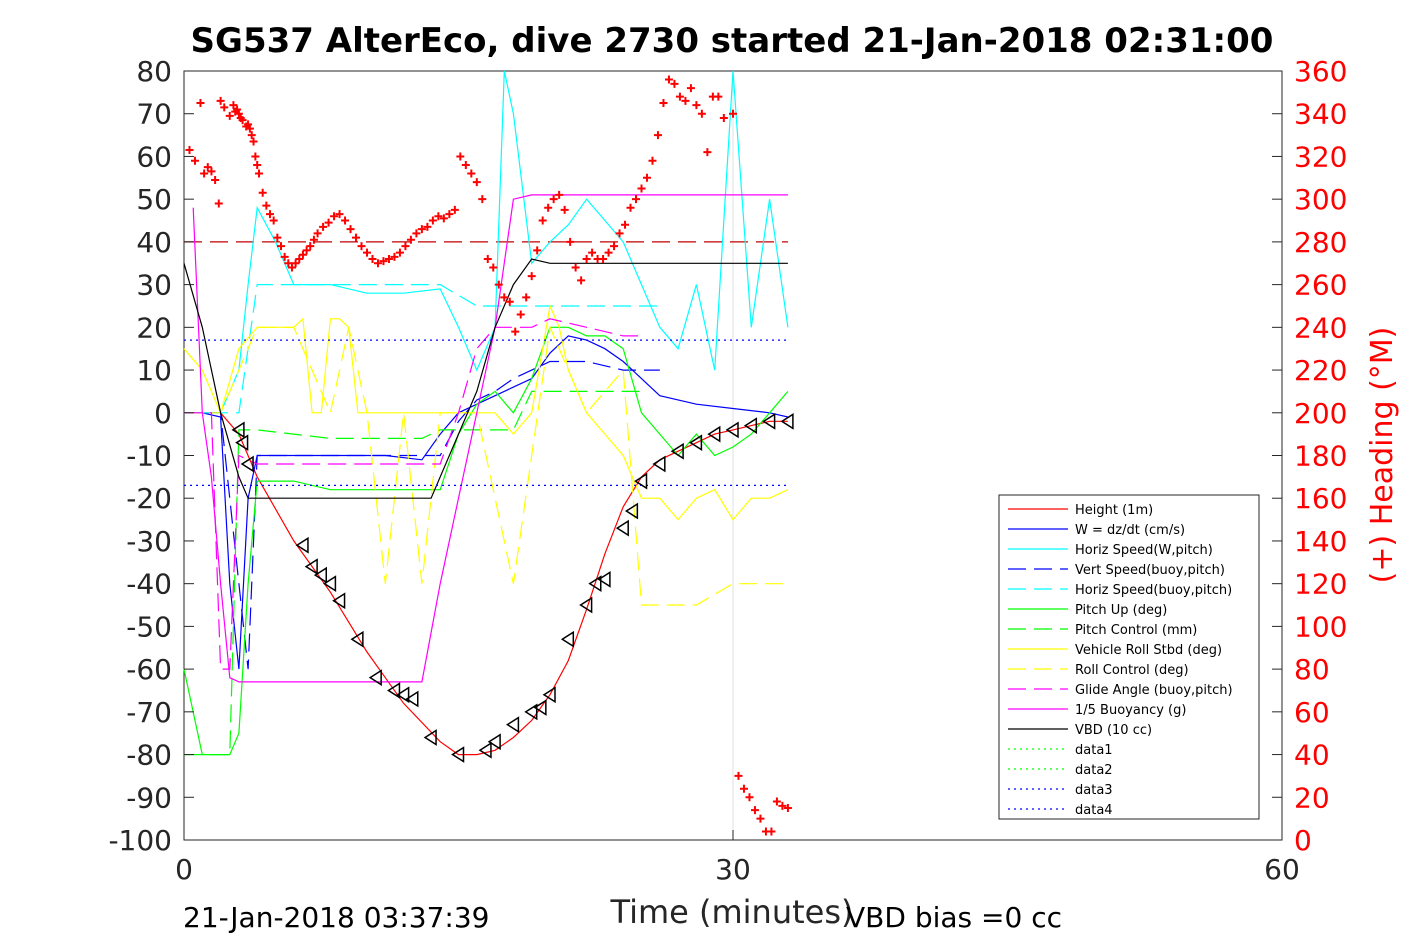 The height and width of the screenshot is (945, 1417). I want to click on legend-label-horiz_w: Horiz Speed(W,pitch), so click(1144, 550).